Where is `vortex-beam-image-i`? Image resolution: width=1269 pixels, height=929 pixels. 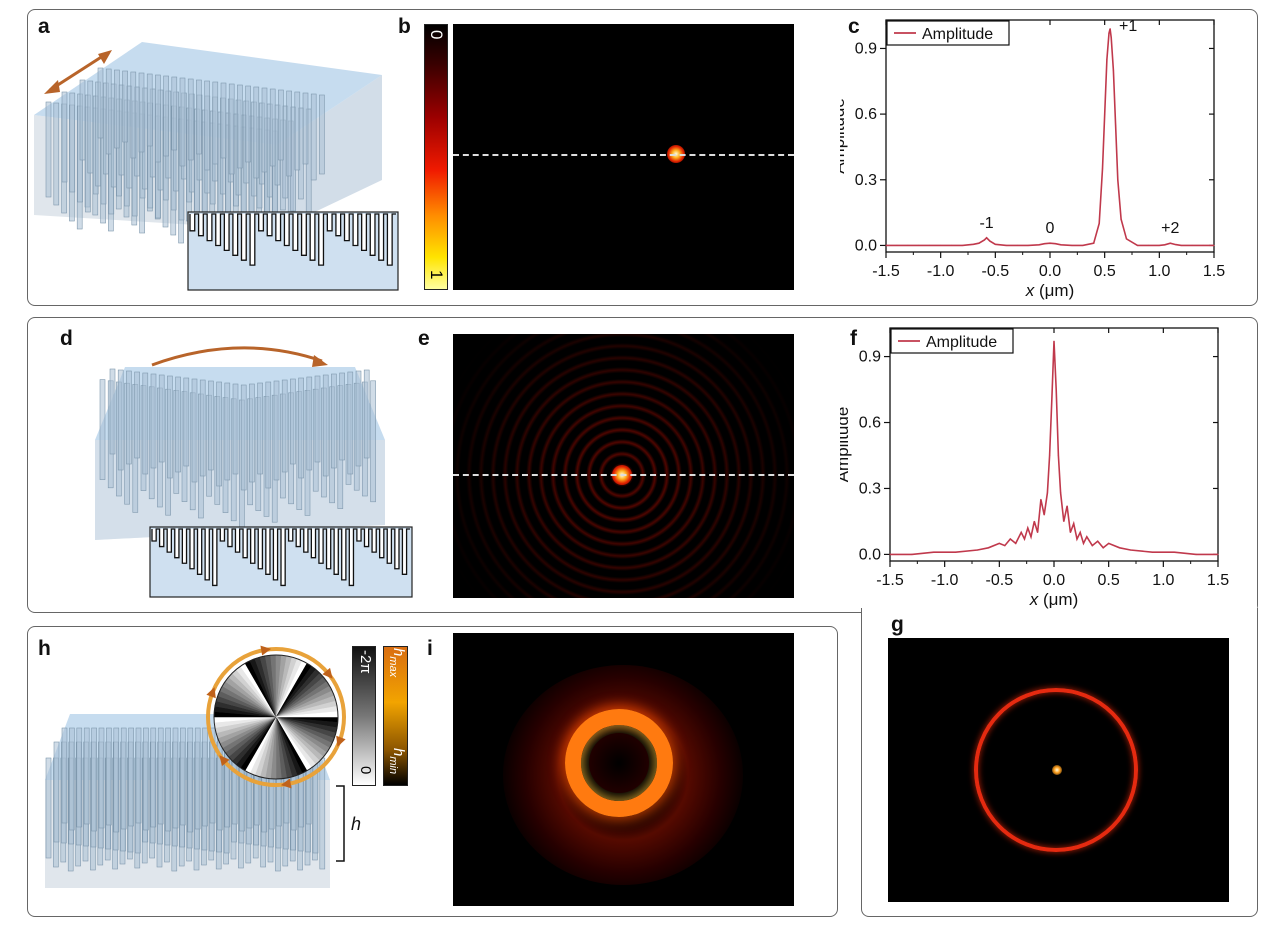 vortex-beam-image-i is located at coordinates (623, 769).